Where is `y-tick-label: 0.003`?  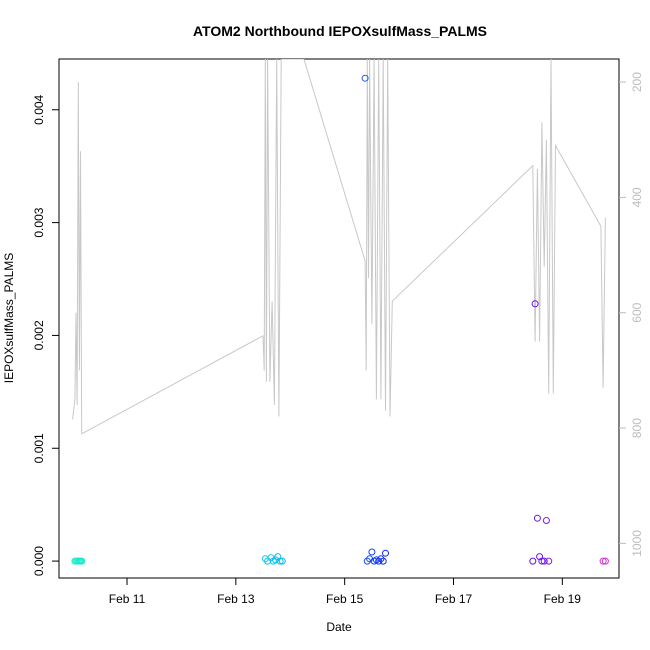 y-tick-label: 0.003 is located at coordinates (39, 222).